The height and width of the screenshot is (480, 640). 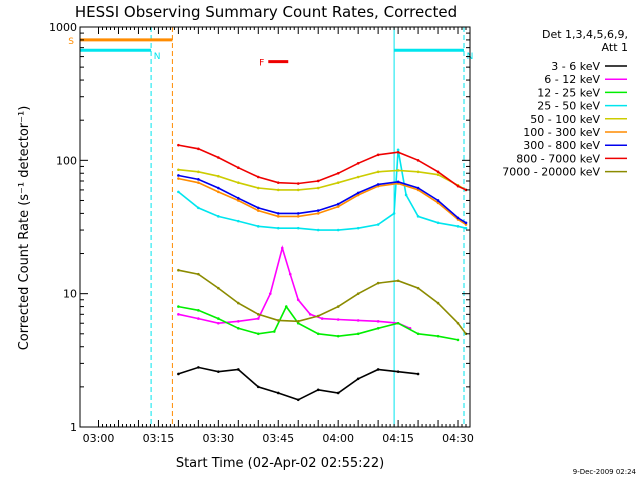 I want to click on x-axis-label: Start Time (02-Apr-02 02:55:22), so click(x=280, y=463).